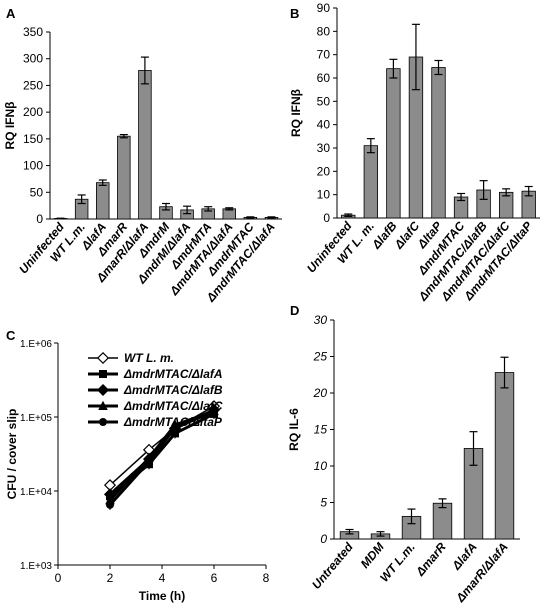  I want to click on panel-c-y-tick-label: 1.E+03, so click(36, 566).